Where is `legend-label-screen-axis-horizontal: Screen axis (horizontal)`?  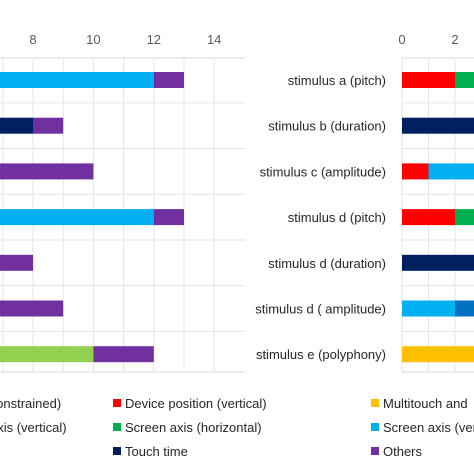
legend-label-screen-axis-horizontal: Screen axis (horizontal) is located at coordinates (193, 427).